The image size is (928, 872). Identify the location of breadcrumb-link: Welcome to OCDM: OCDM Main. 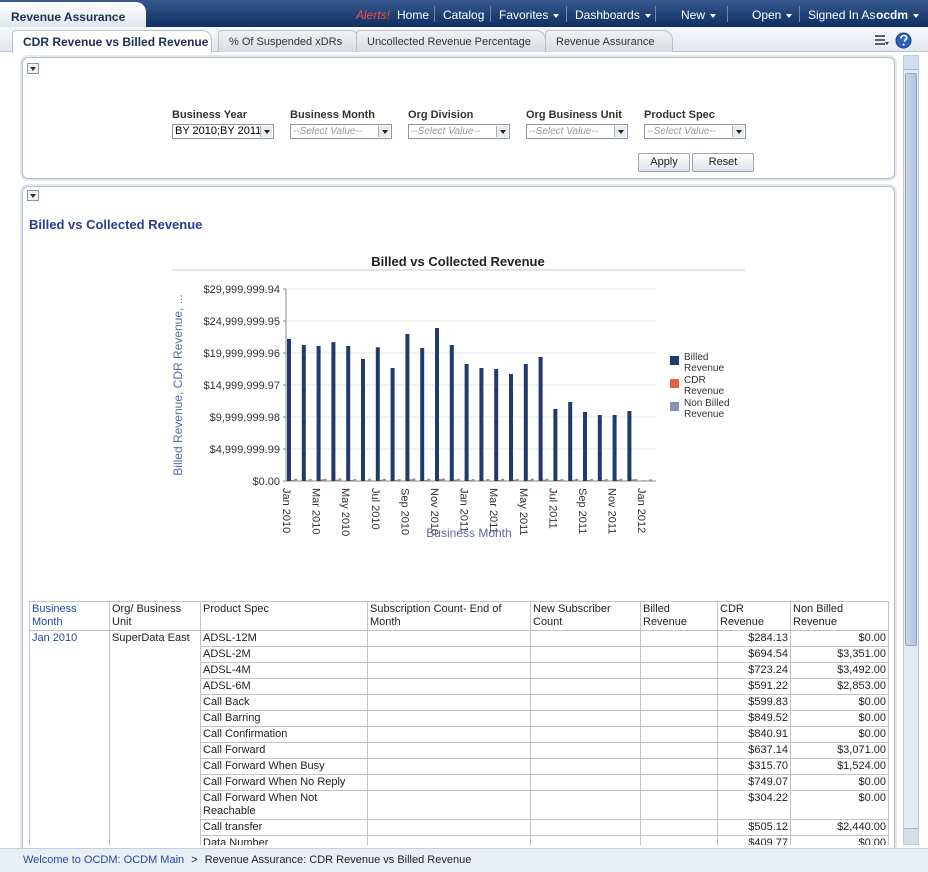
(103, 860).